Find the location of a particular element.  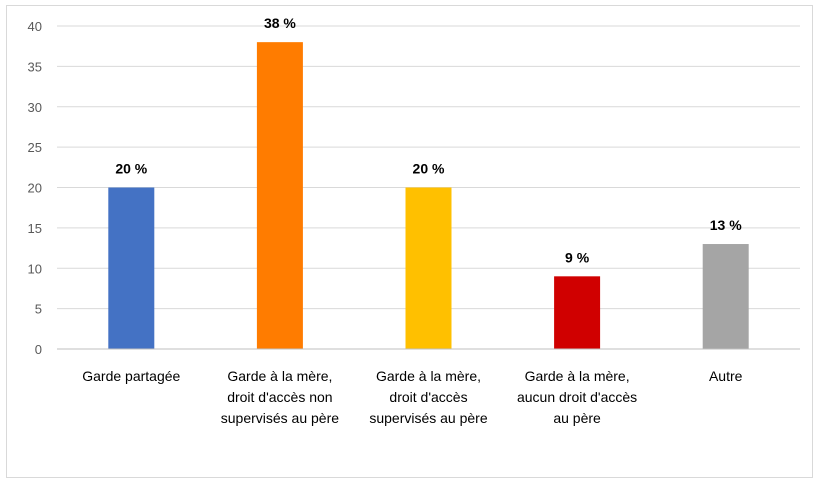

y-tick-label: 40 is located at coordinates (35, 26).